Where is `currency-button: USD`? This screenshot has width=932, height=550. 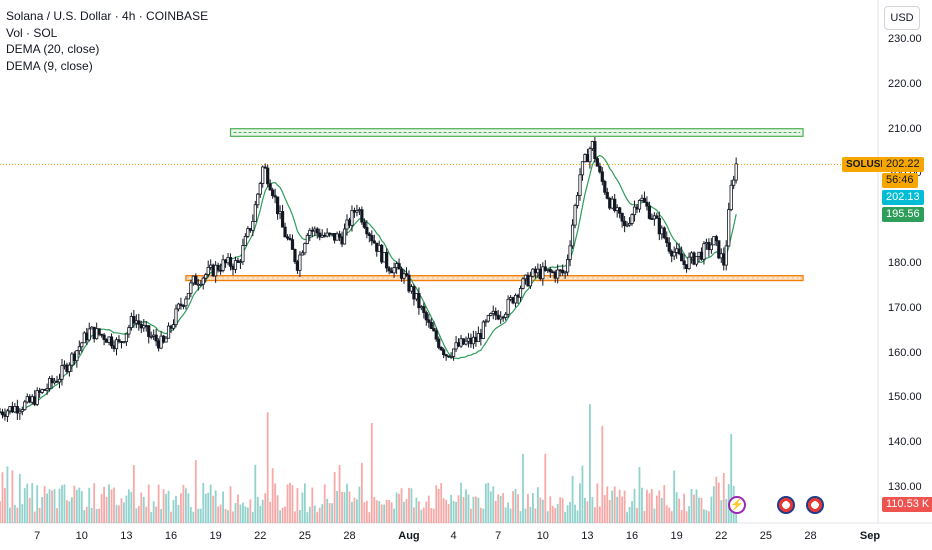 currency-button: USD is located at coordinates (902, 18).